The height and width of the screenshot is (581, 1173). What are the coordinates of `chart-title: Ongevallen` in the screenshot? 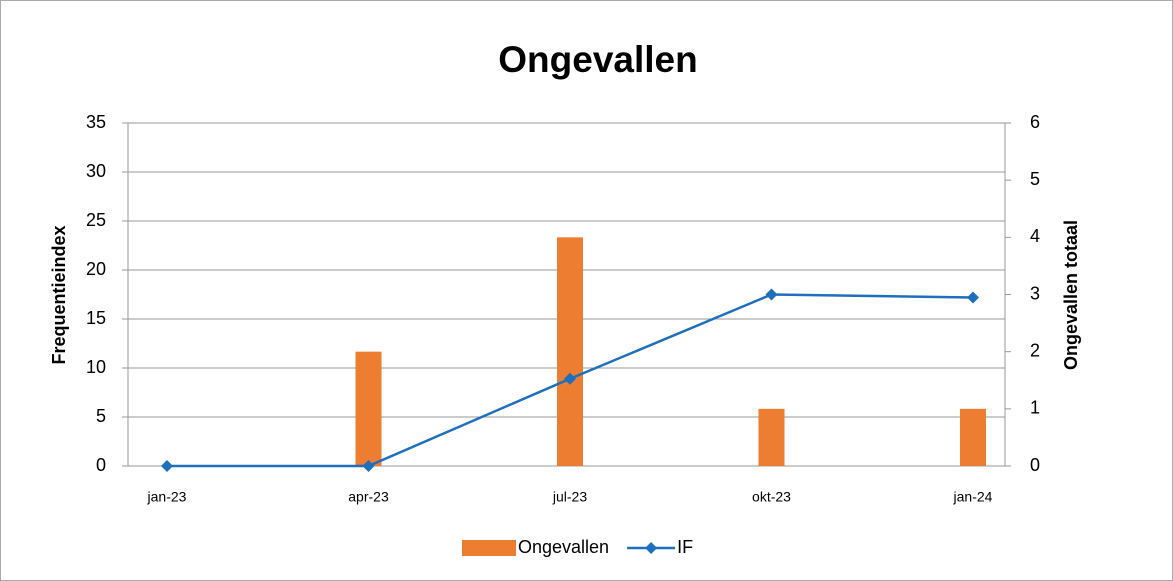 It's located at (597, 59).